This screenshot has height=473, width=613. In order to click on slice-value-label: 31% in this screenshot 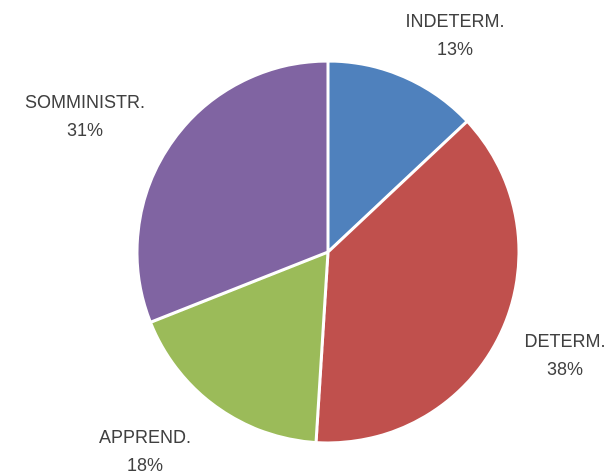, I will do `click(85, 130)`.